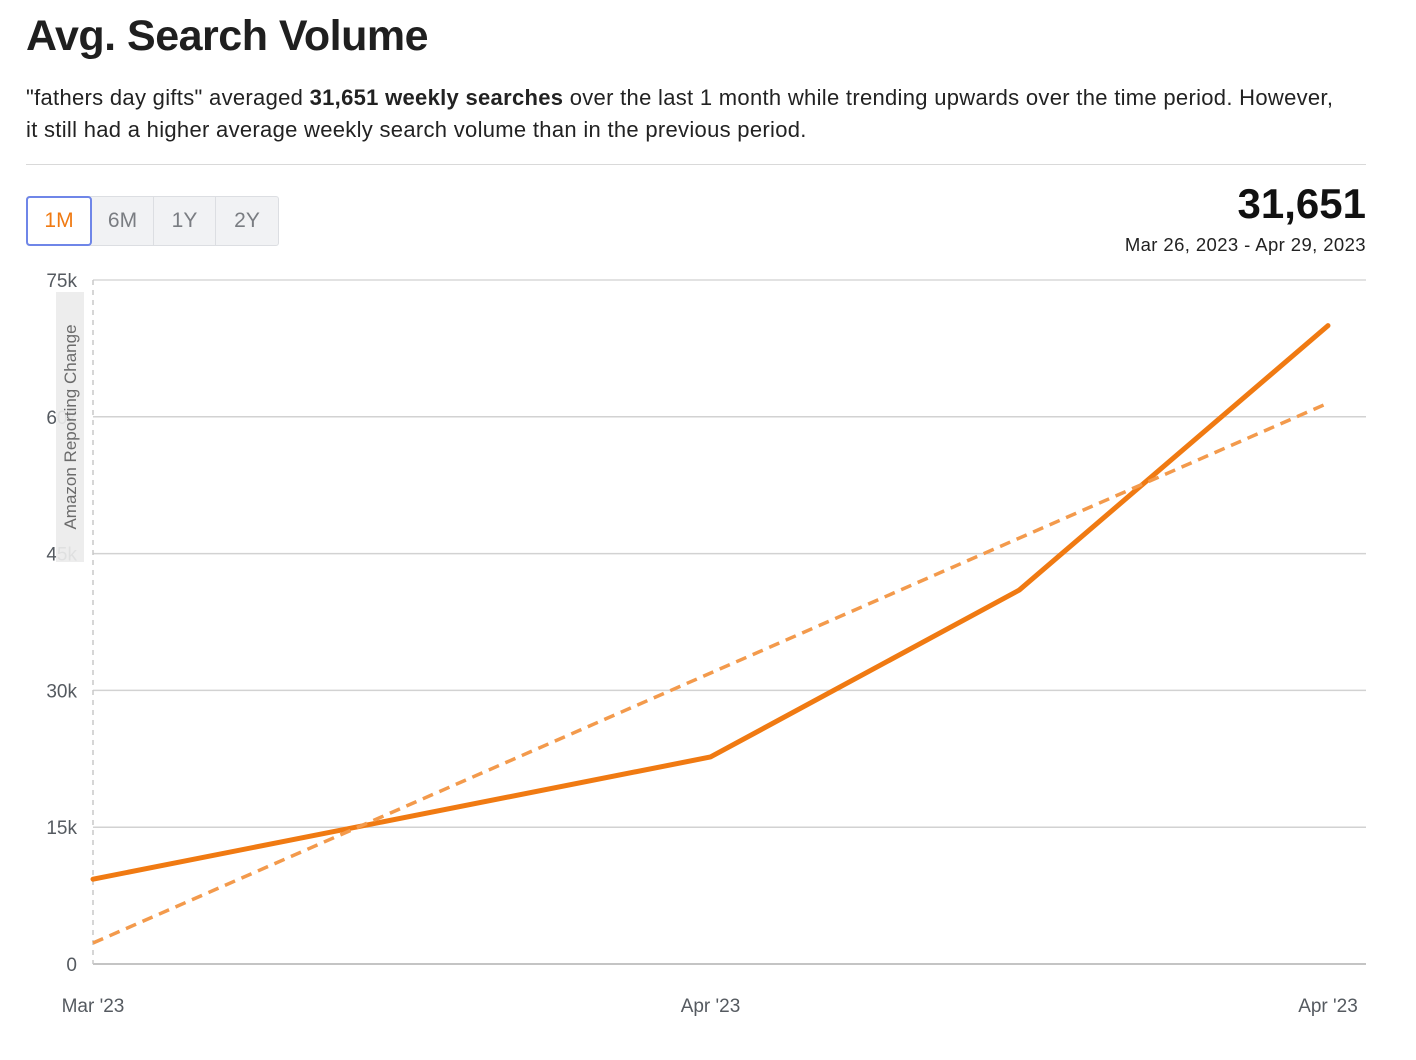 The image size is (1416, 1060). What do you see at coordinates (61, 828) in the screenshot?
I see `y-tick-label: 15k` at bounding box center [61, 828].